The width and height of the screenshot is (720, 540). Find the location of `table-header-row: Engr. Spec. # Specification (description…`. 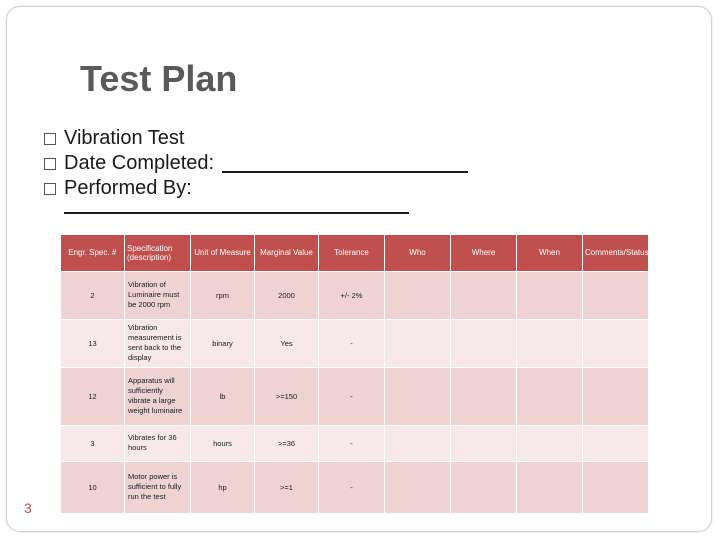

table-header-row: Engr. Spec. # Specification (description… is located at coordinates (354, 253).